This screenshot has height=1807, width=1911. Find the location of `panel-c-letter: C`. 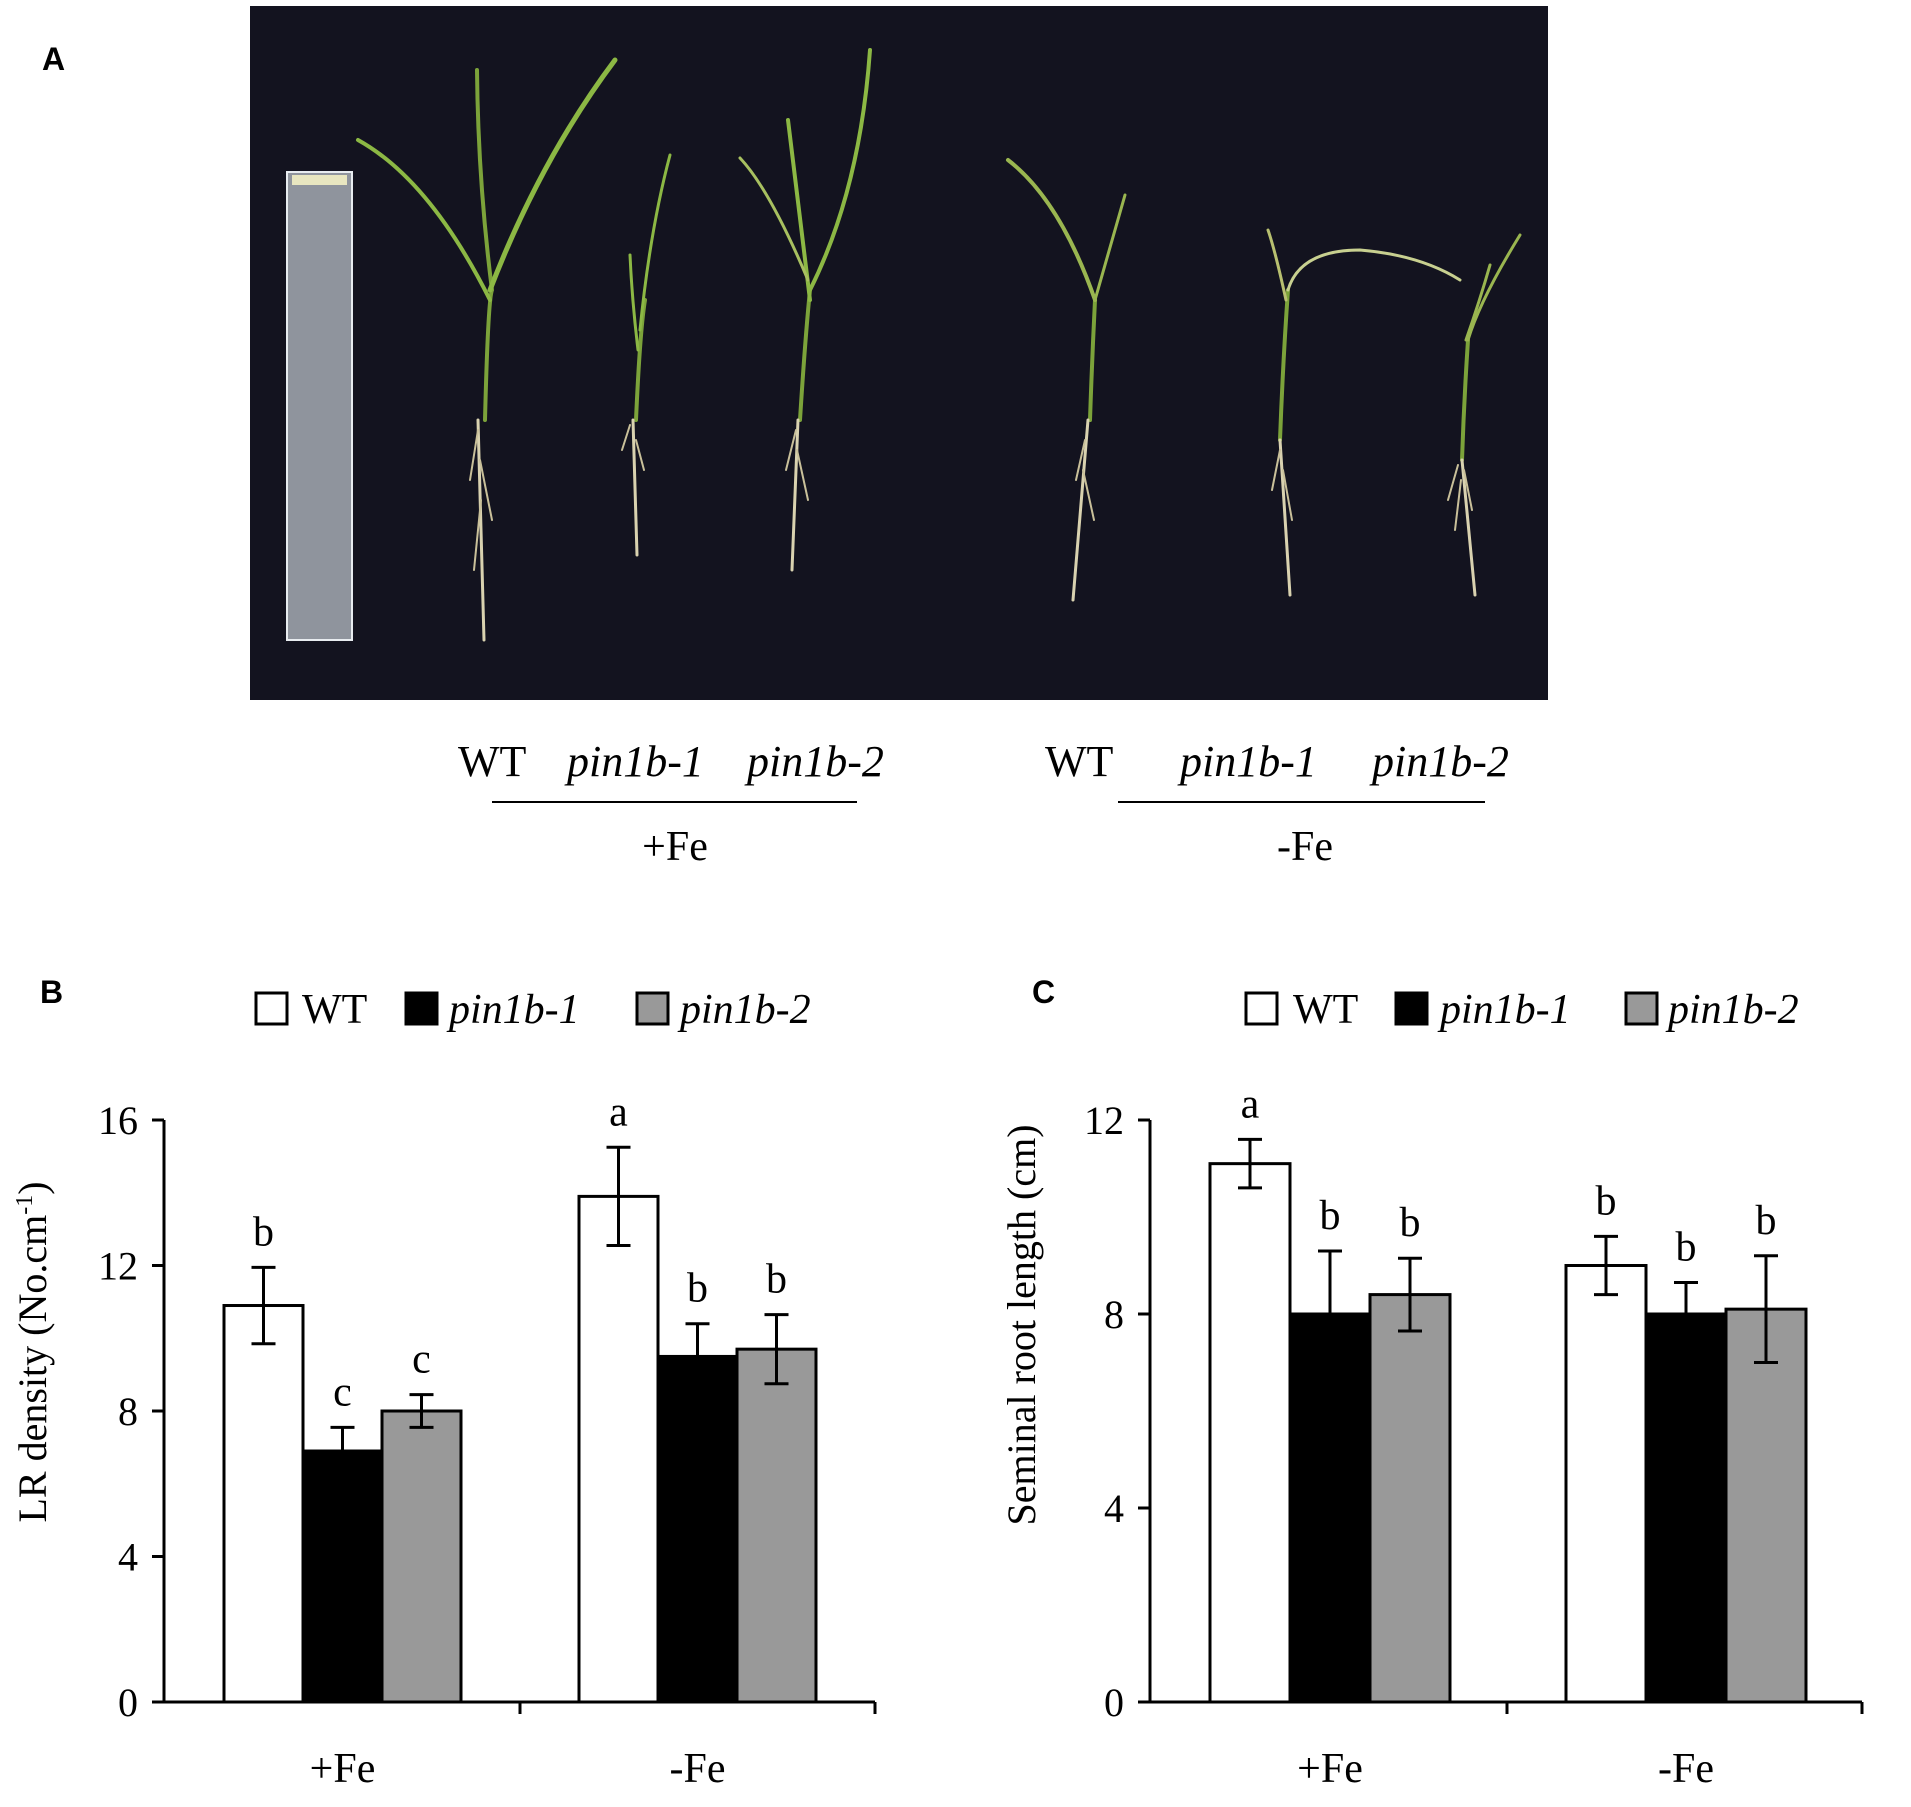

panel-c-letter: C is located at coordinates (1043, 992).